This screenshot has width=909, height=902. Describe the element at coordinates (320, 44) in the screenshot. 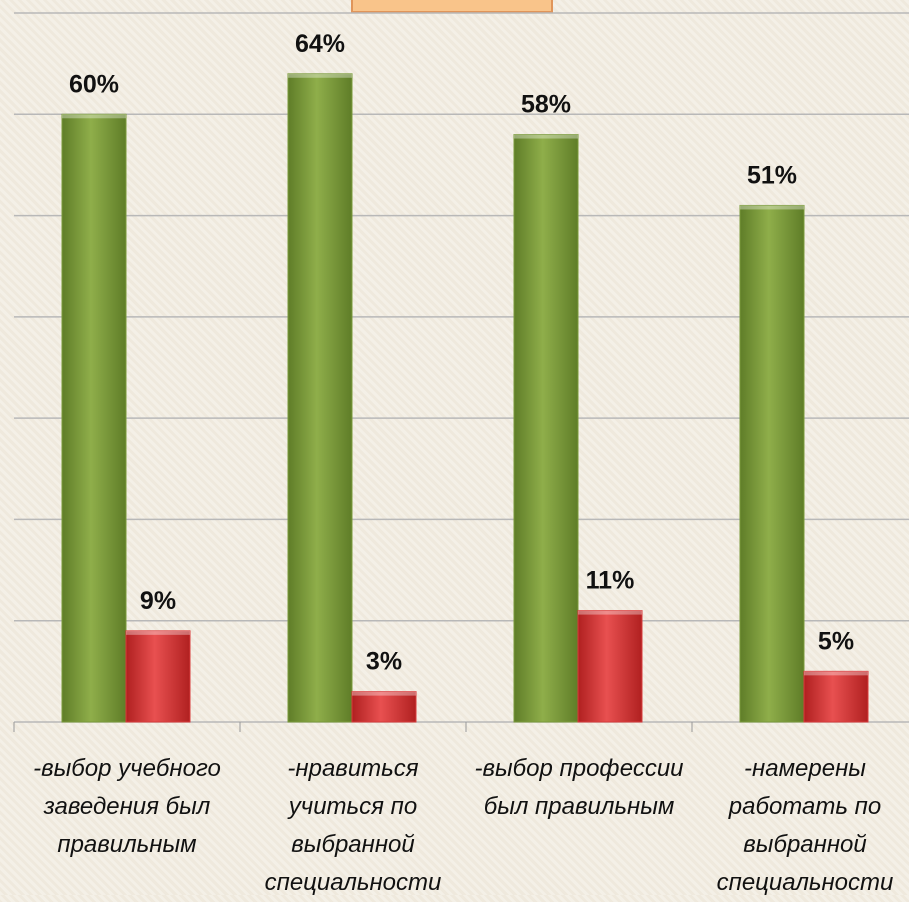

I see `data-label: 64%` at that location.